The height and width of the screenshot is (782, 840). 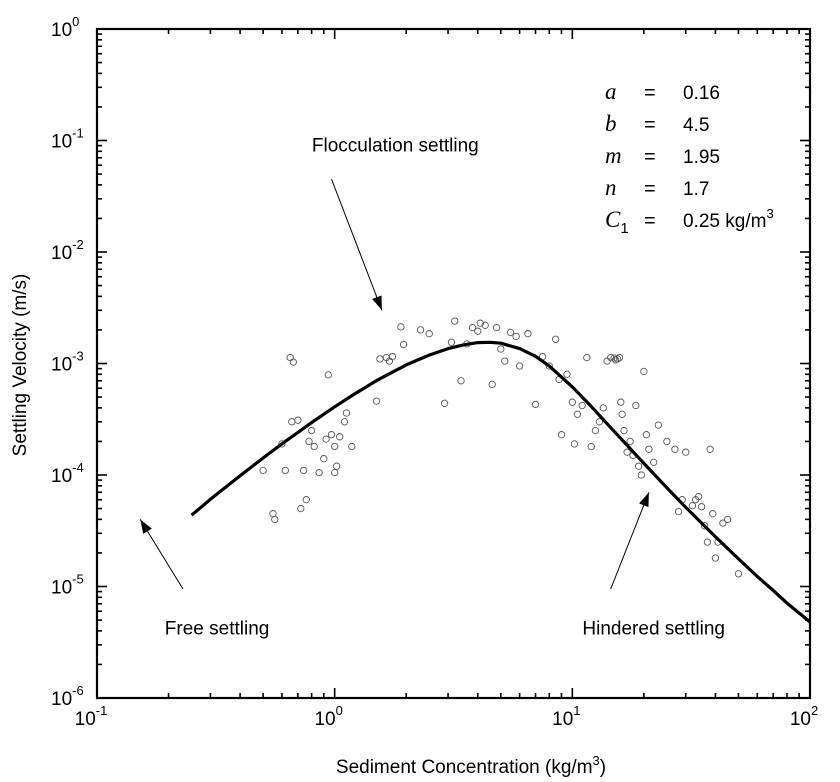 I want to click on x-tick-exp: 0, so click(x=339, y=710).